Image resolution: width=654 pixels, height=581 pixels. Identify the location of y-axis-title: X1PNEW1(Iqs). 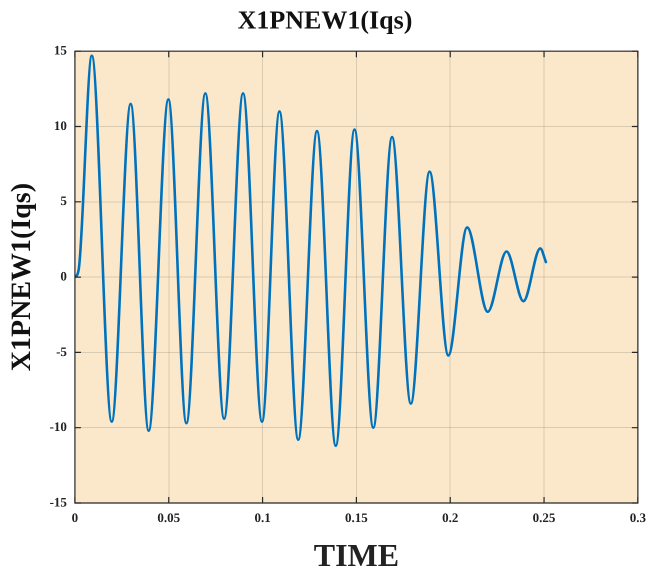
(22, 277).